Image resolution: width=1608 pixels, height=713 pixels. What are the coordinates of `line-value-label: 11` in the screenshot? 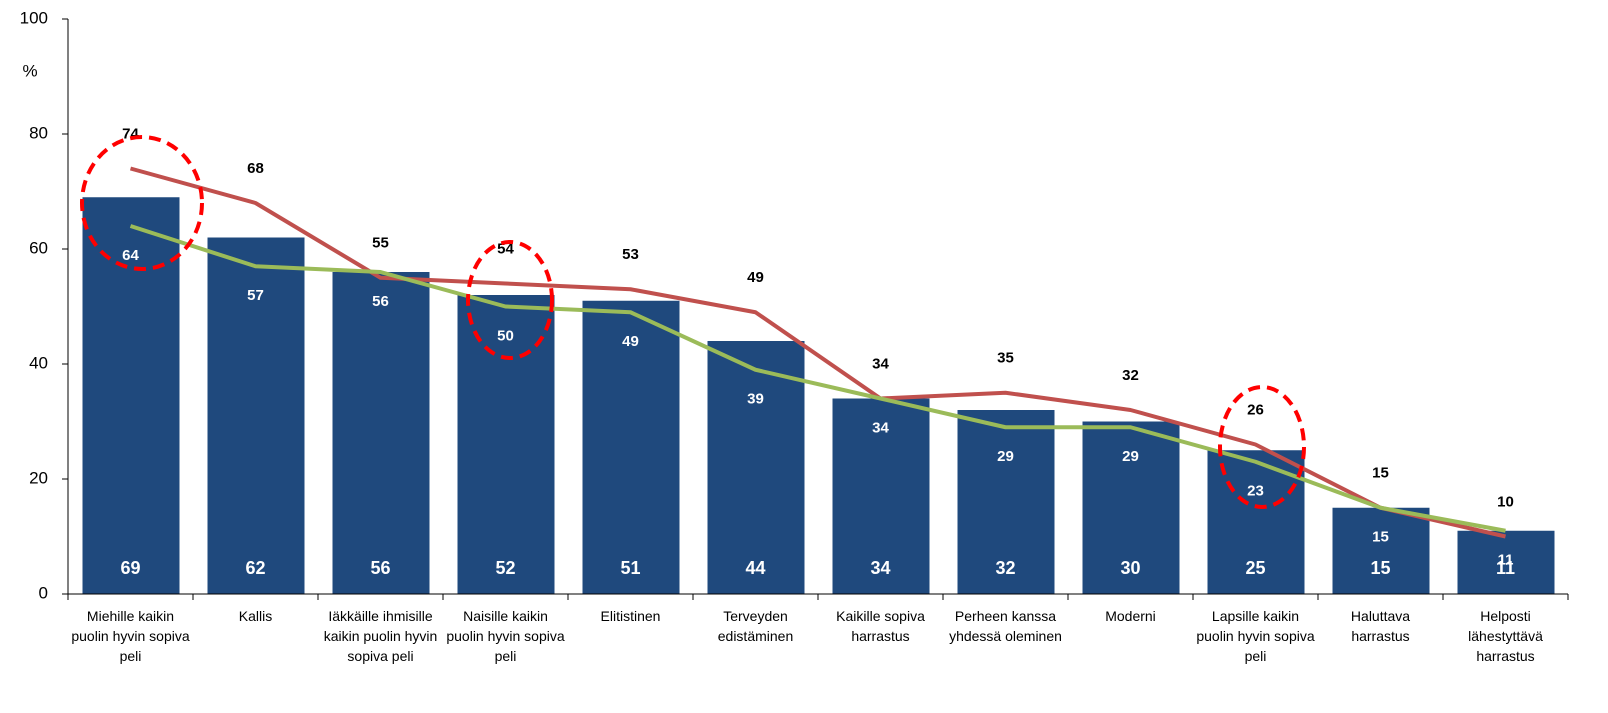 It's located at (1506, 560).